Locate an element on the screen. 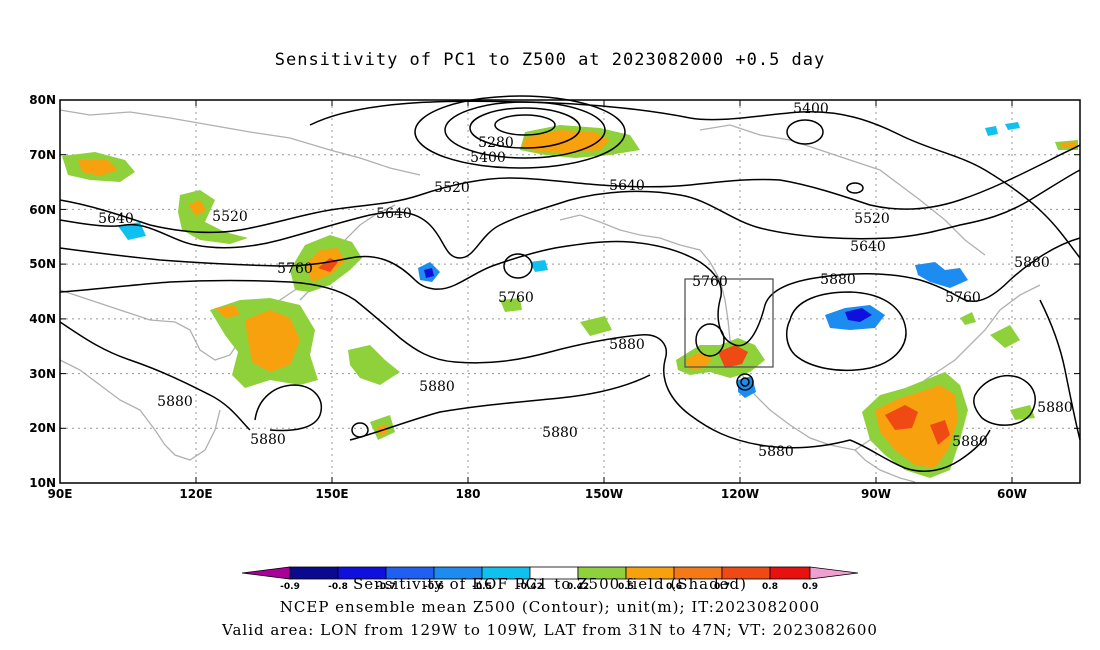 The width and height of the screenshot is (1100, 650). coast-central-america is located at coordinates (885, 466).